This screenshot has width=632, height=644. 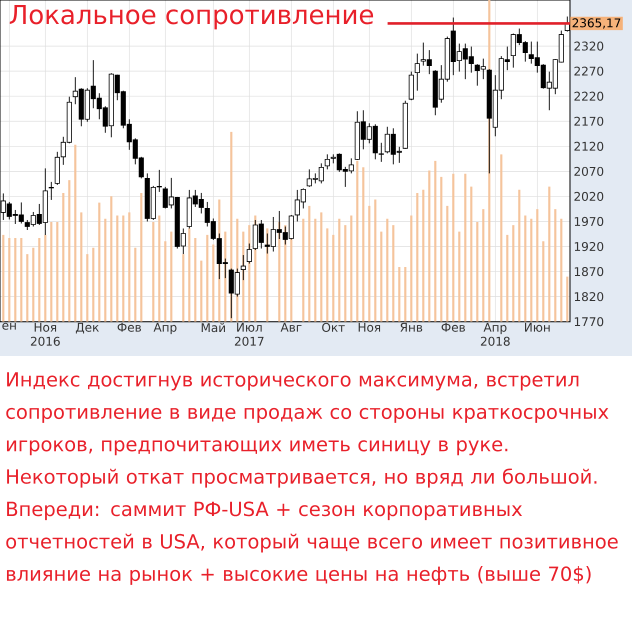 What do you see at coordinates (9, 326) in the screenshot?
I see `x-tick-label: ен` at bounding box center [9, 326].